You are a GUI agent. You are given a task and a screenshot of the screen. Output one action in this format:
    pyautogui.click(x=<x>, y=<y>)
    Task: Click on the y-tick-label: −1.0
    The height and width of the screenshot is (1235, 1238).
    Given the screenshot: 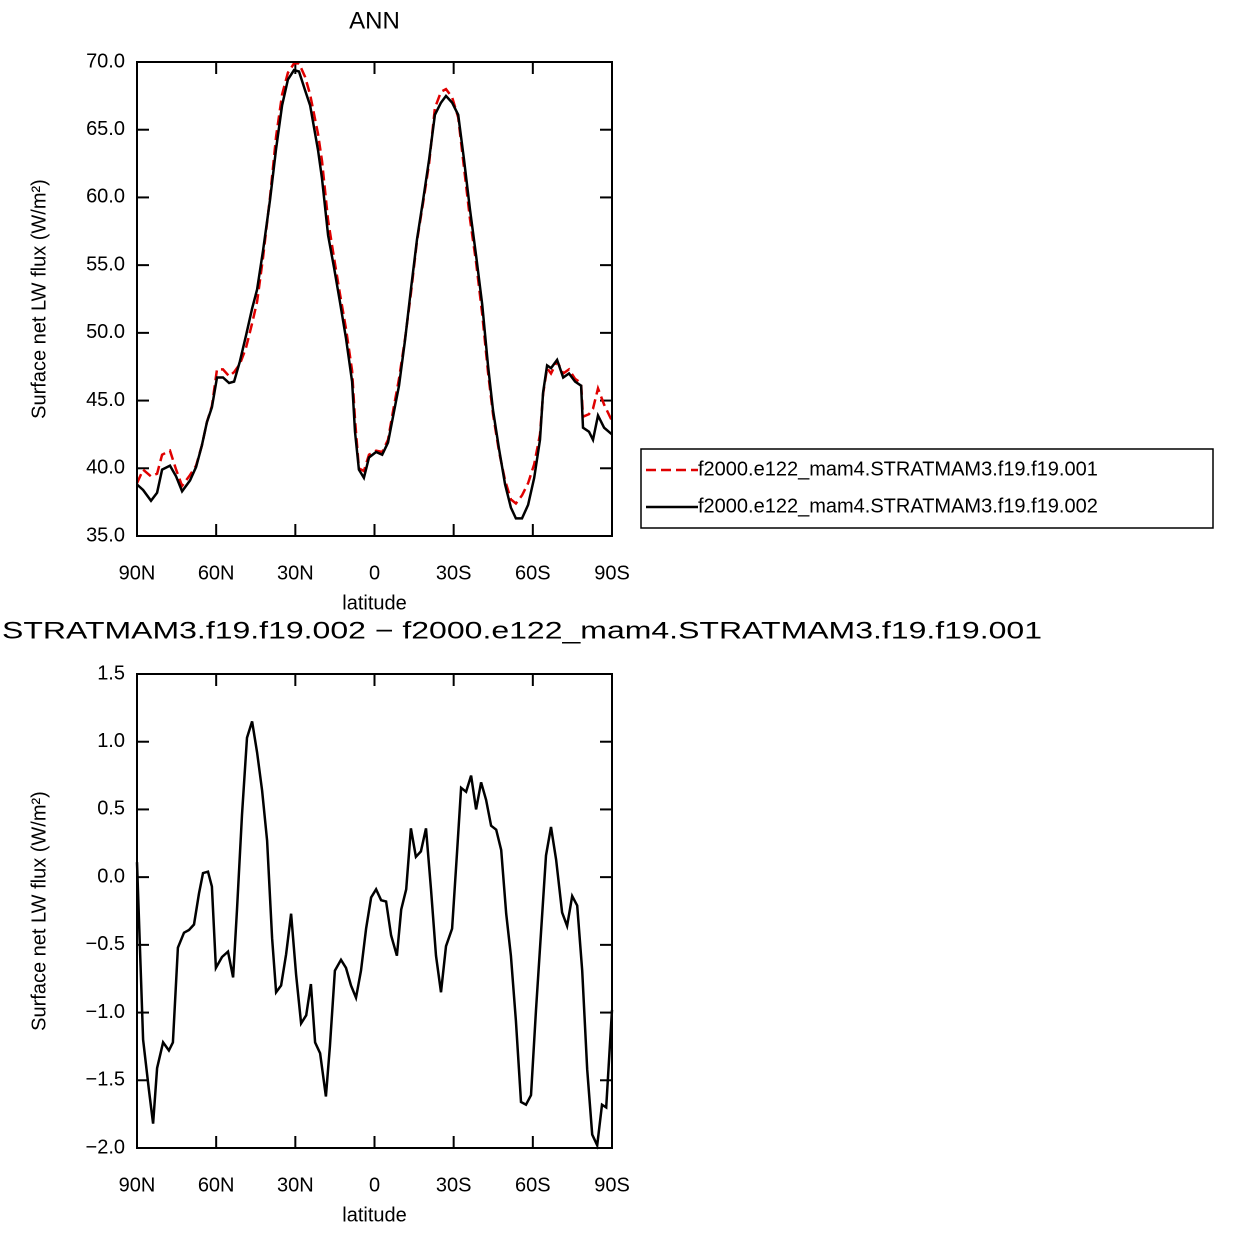 What is the action you would take?
    pyautogui.click(x=105, y=1012)
    